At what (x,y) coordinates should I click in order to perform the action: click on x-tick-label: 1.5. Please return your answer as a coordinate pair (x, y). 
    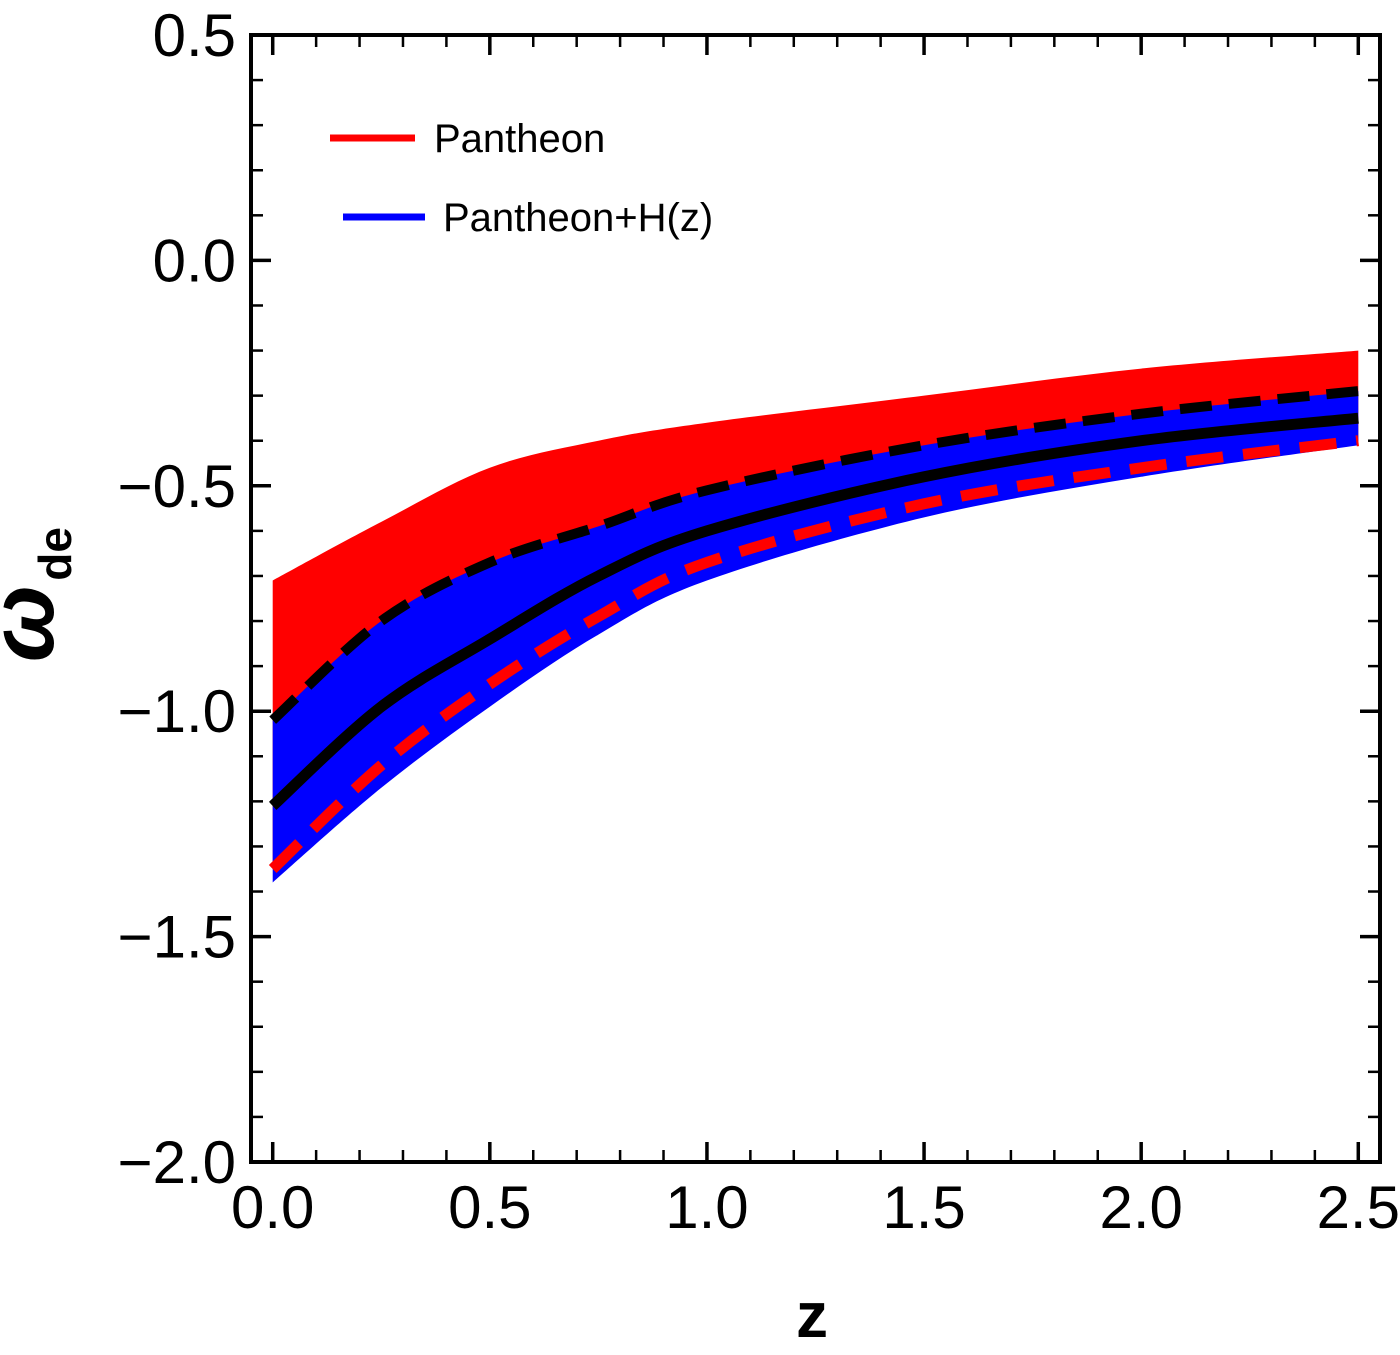
    Looking at the image, I should click on (923, 1207).